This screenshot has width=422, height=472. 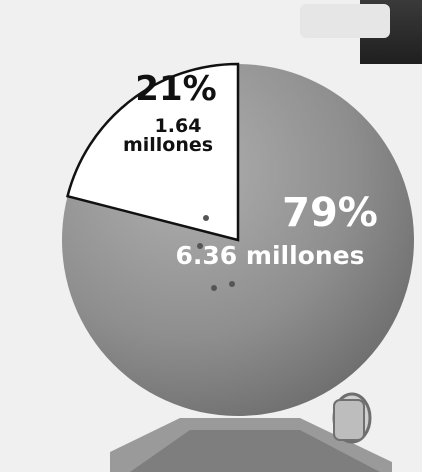 I want to click on slice-21-percent-label: 21%, so click(x=175, y=89).